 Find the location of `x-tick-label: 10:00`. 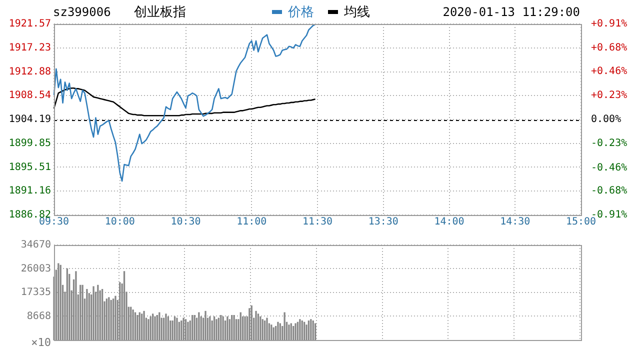

x-tick-label: 10:00 is located at coordinates (119, 222).